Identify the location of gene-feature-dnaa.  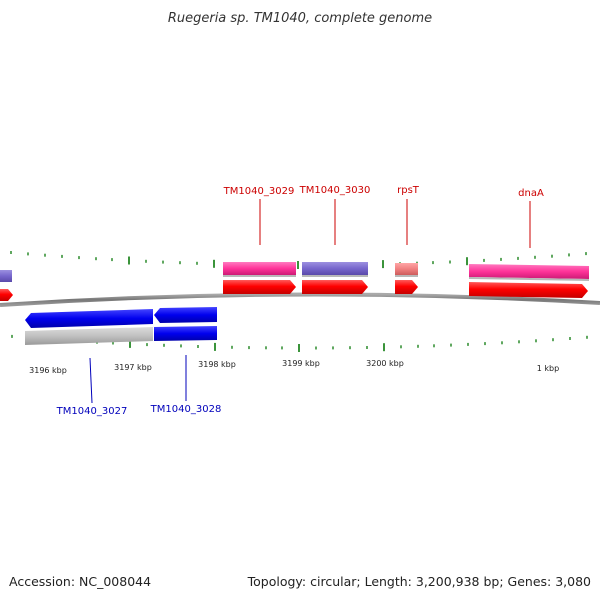
(529, 271).